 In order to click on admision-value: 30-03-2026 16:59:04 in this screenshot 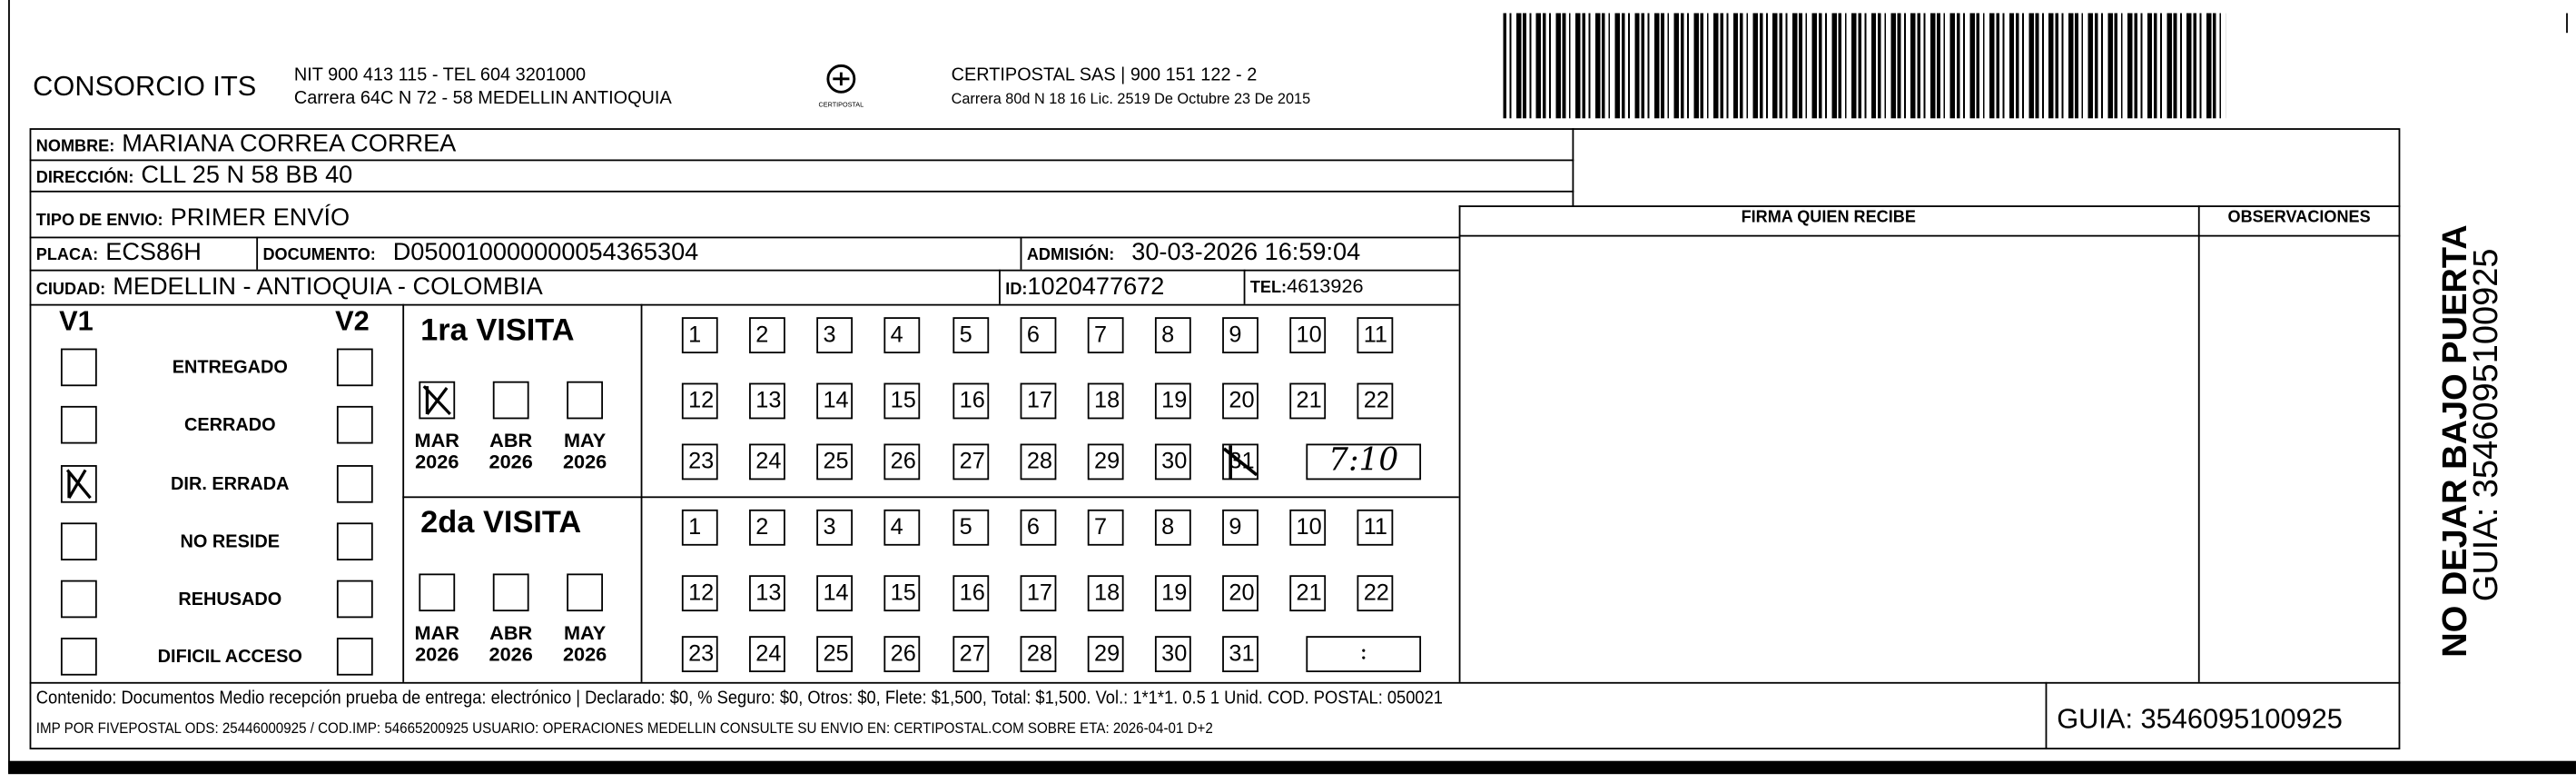, I will do `click(1246, 252)`.